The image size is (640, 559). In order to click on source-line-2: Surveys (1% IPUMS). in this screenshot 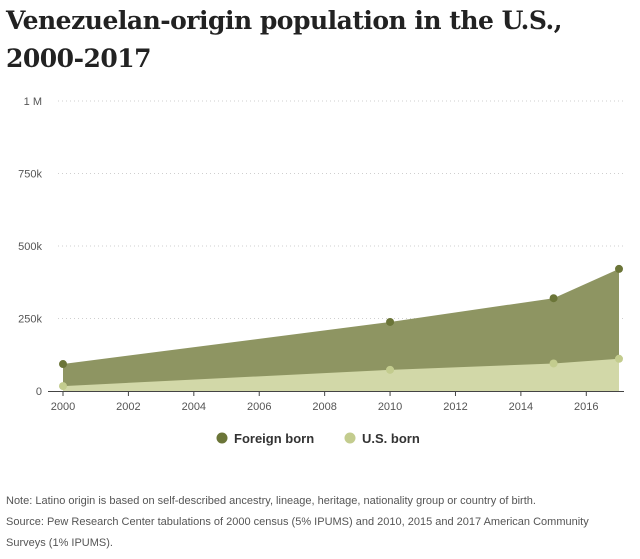, I will do `click(59, 543)`.